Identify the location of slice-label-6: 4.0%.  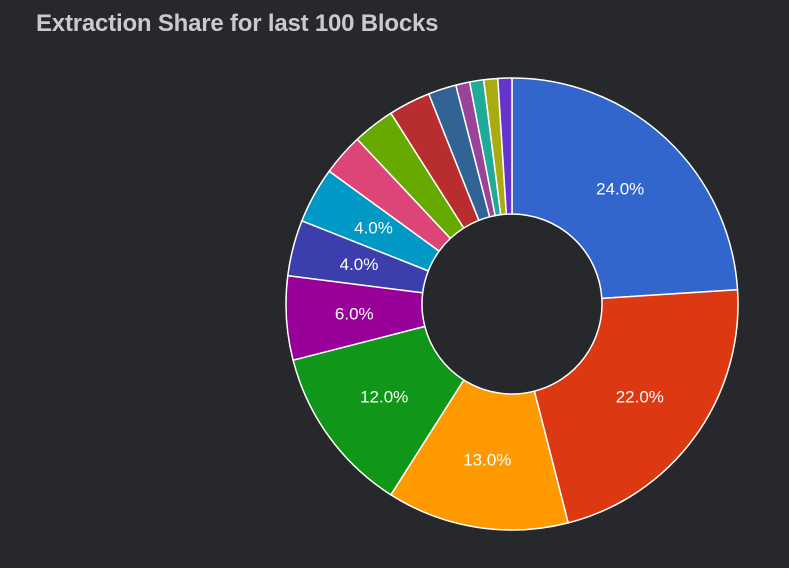
(359, 264).